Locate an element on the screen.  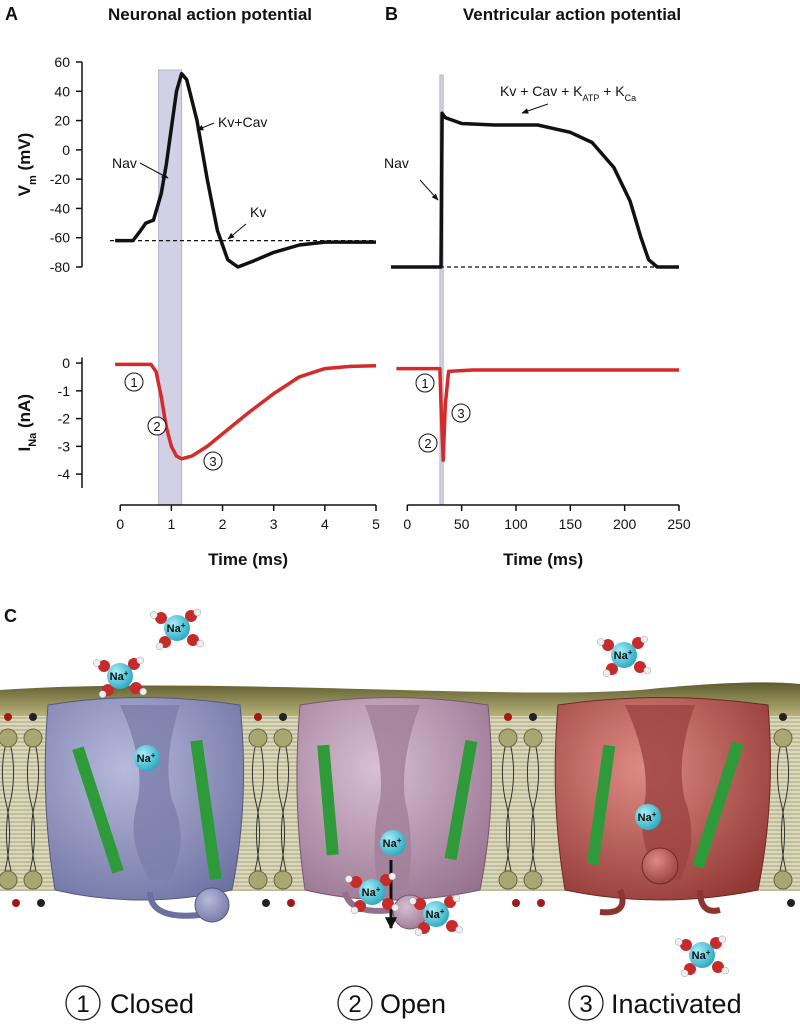
y-tick-label: 40 is located at coordinates (62, 91).